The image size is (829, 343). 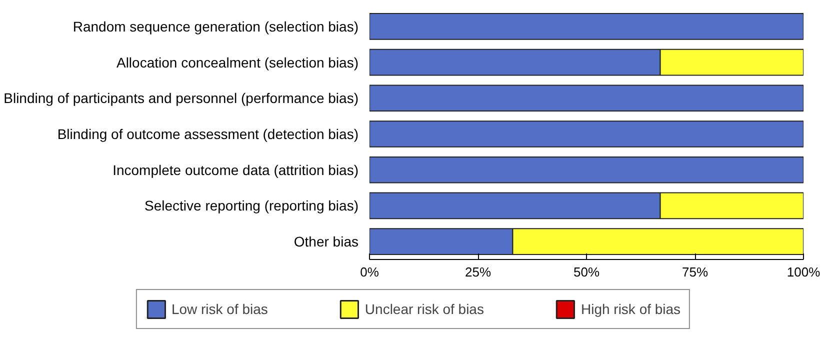 What do you see at coordinates (424, 309) in the screenshot?
I see `legend-label: Unclear risk of bias` at bounding box center [424, 309].